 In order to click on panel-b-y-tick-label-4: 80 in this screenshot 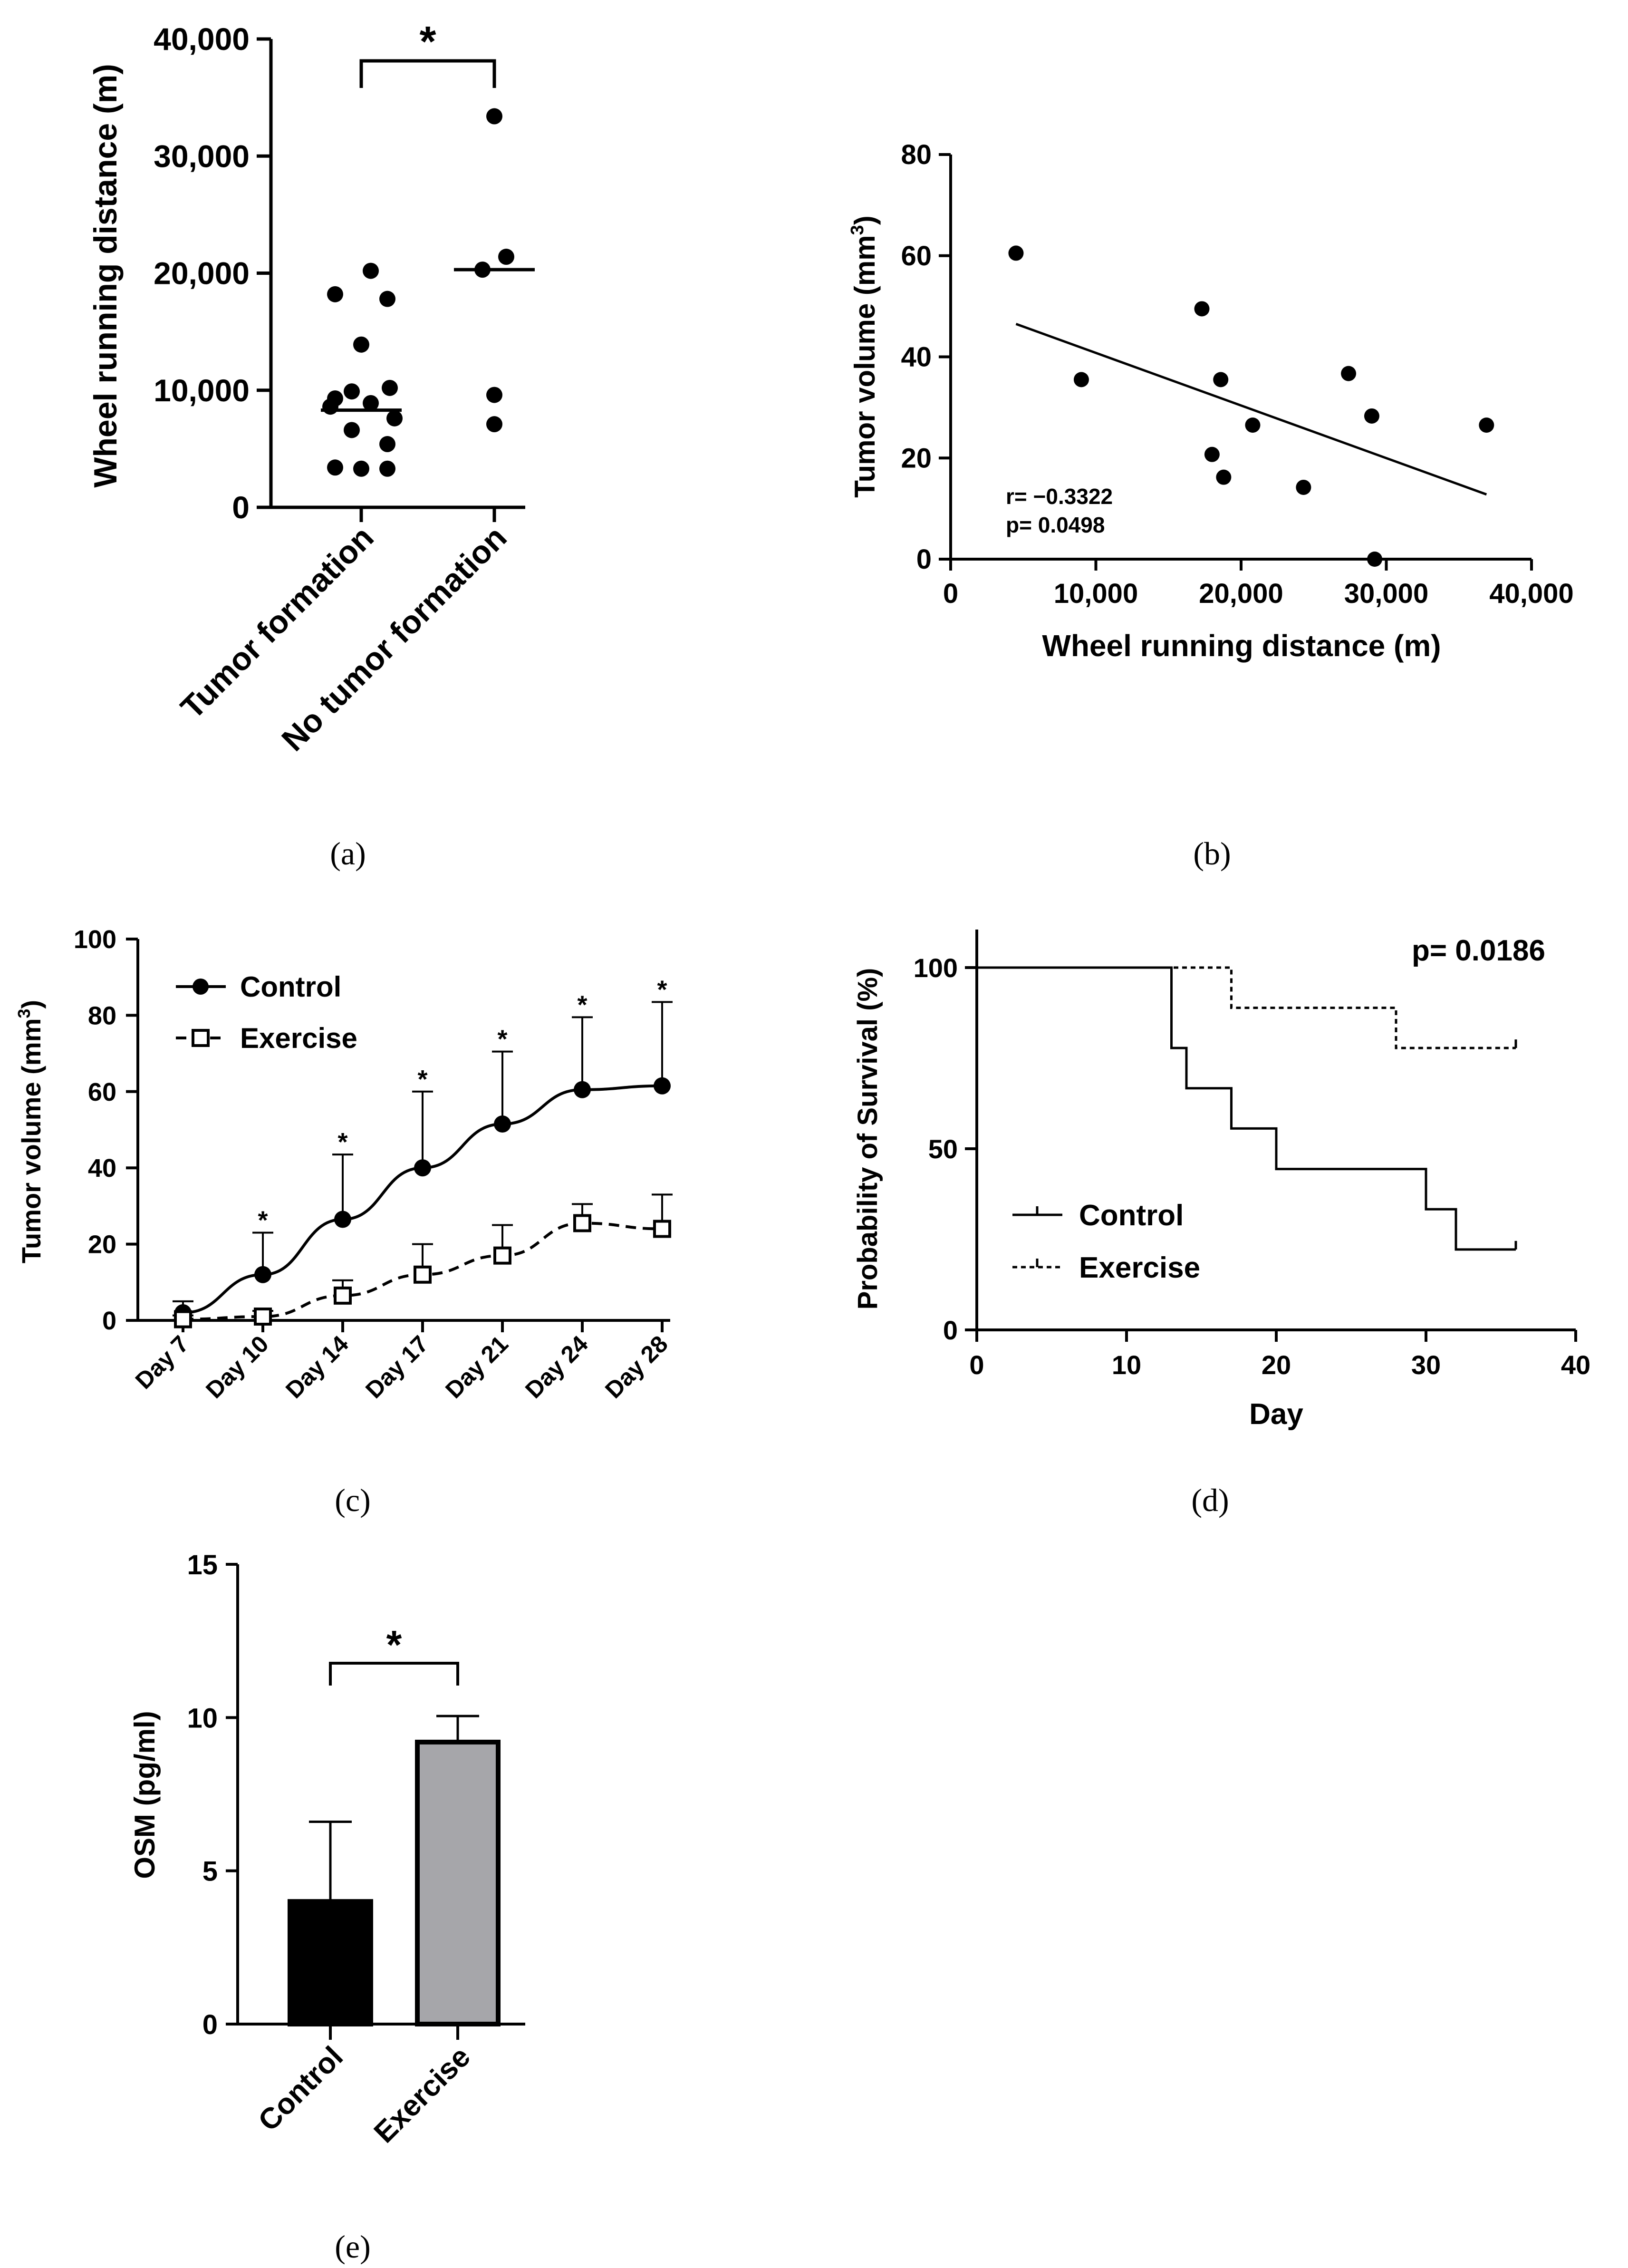, I will do `click(916, 154)`.